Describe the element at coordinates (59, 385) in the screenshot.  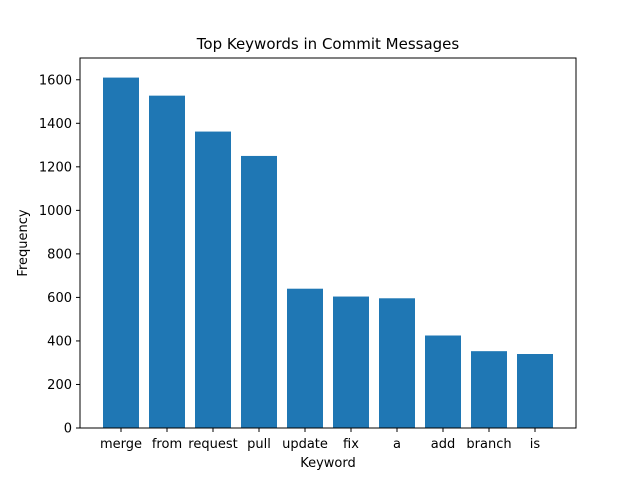
I see `y-tick-label: 200` at that location.